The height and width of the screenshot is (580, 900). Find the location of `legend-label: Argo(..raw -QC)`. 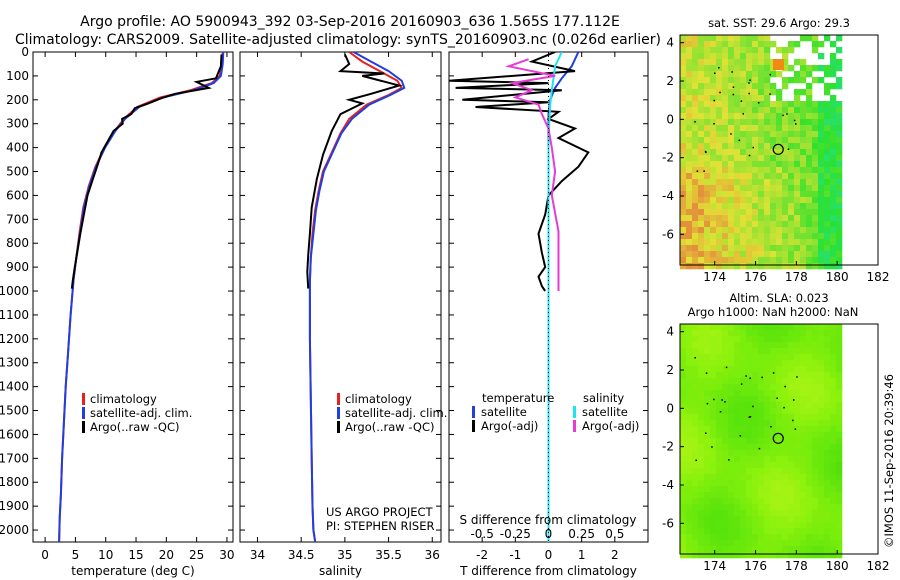

legend-label: Argo(..raw -QC) is located at coordinates (390, 427).